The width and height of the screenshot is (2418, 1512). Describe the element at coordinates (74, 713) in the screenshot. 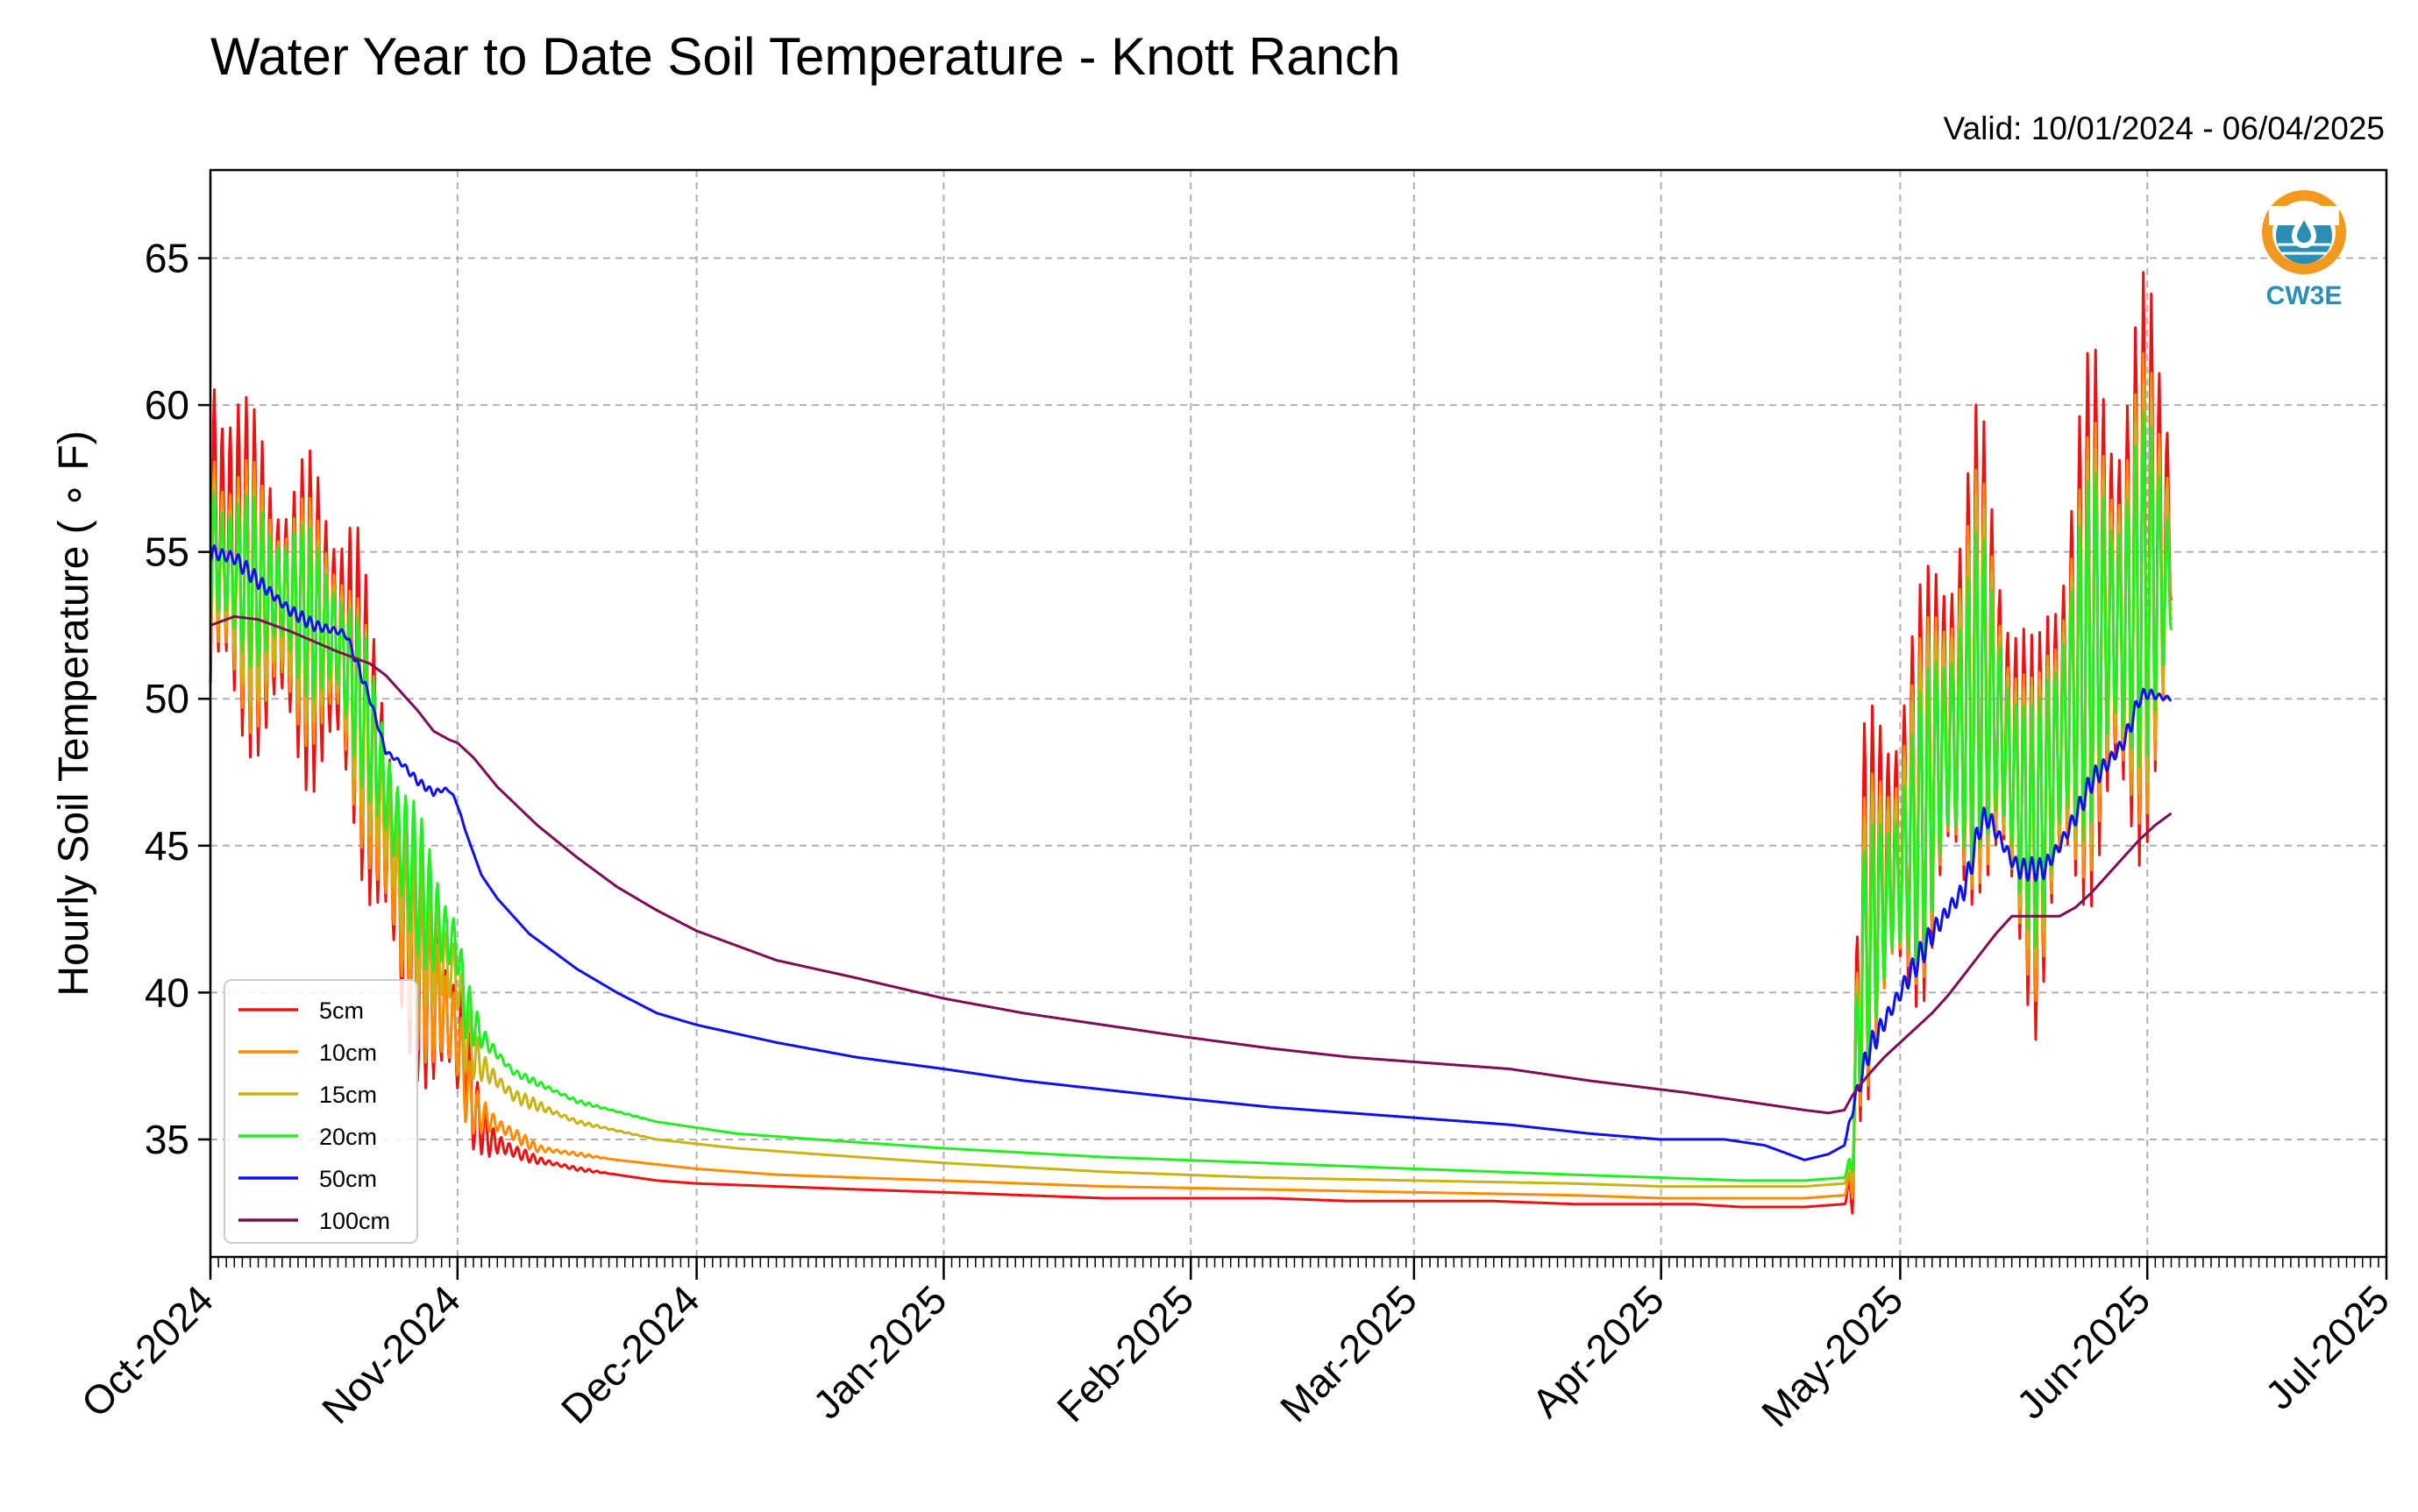

I see `y-axis-label: Hourly Soil Temperature ( ∘ F)` at that location.